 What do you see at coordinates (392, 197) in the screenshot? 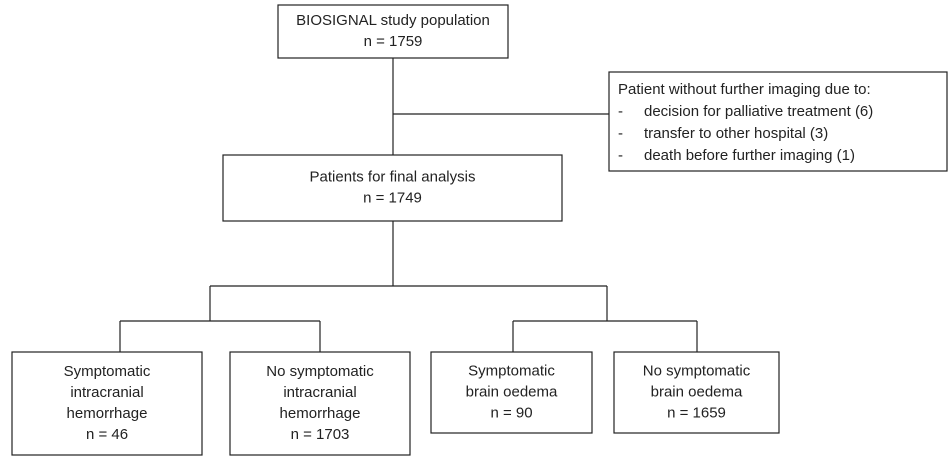
I see `node-label: n = 1749` at bounding box center [392, 197].